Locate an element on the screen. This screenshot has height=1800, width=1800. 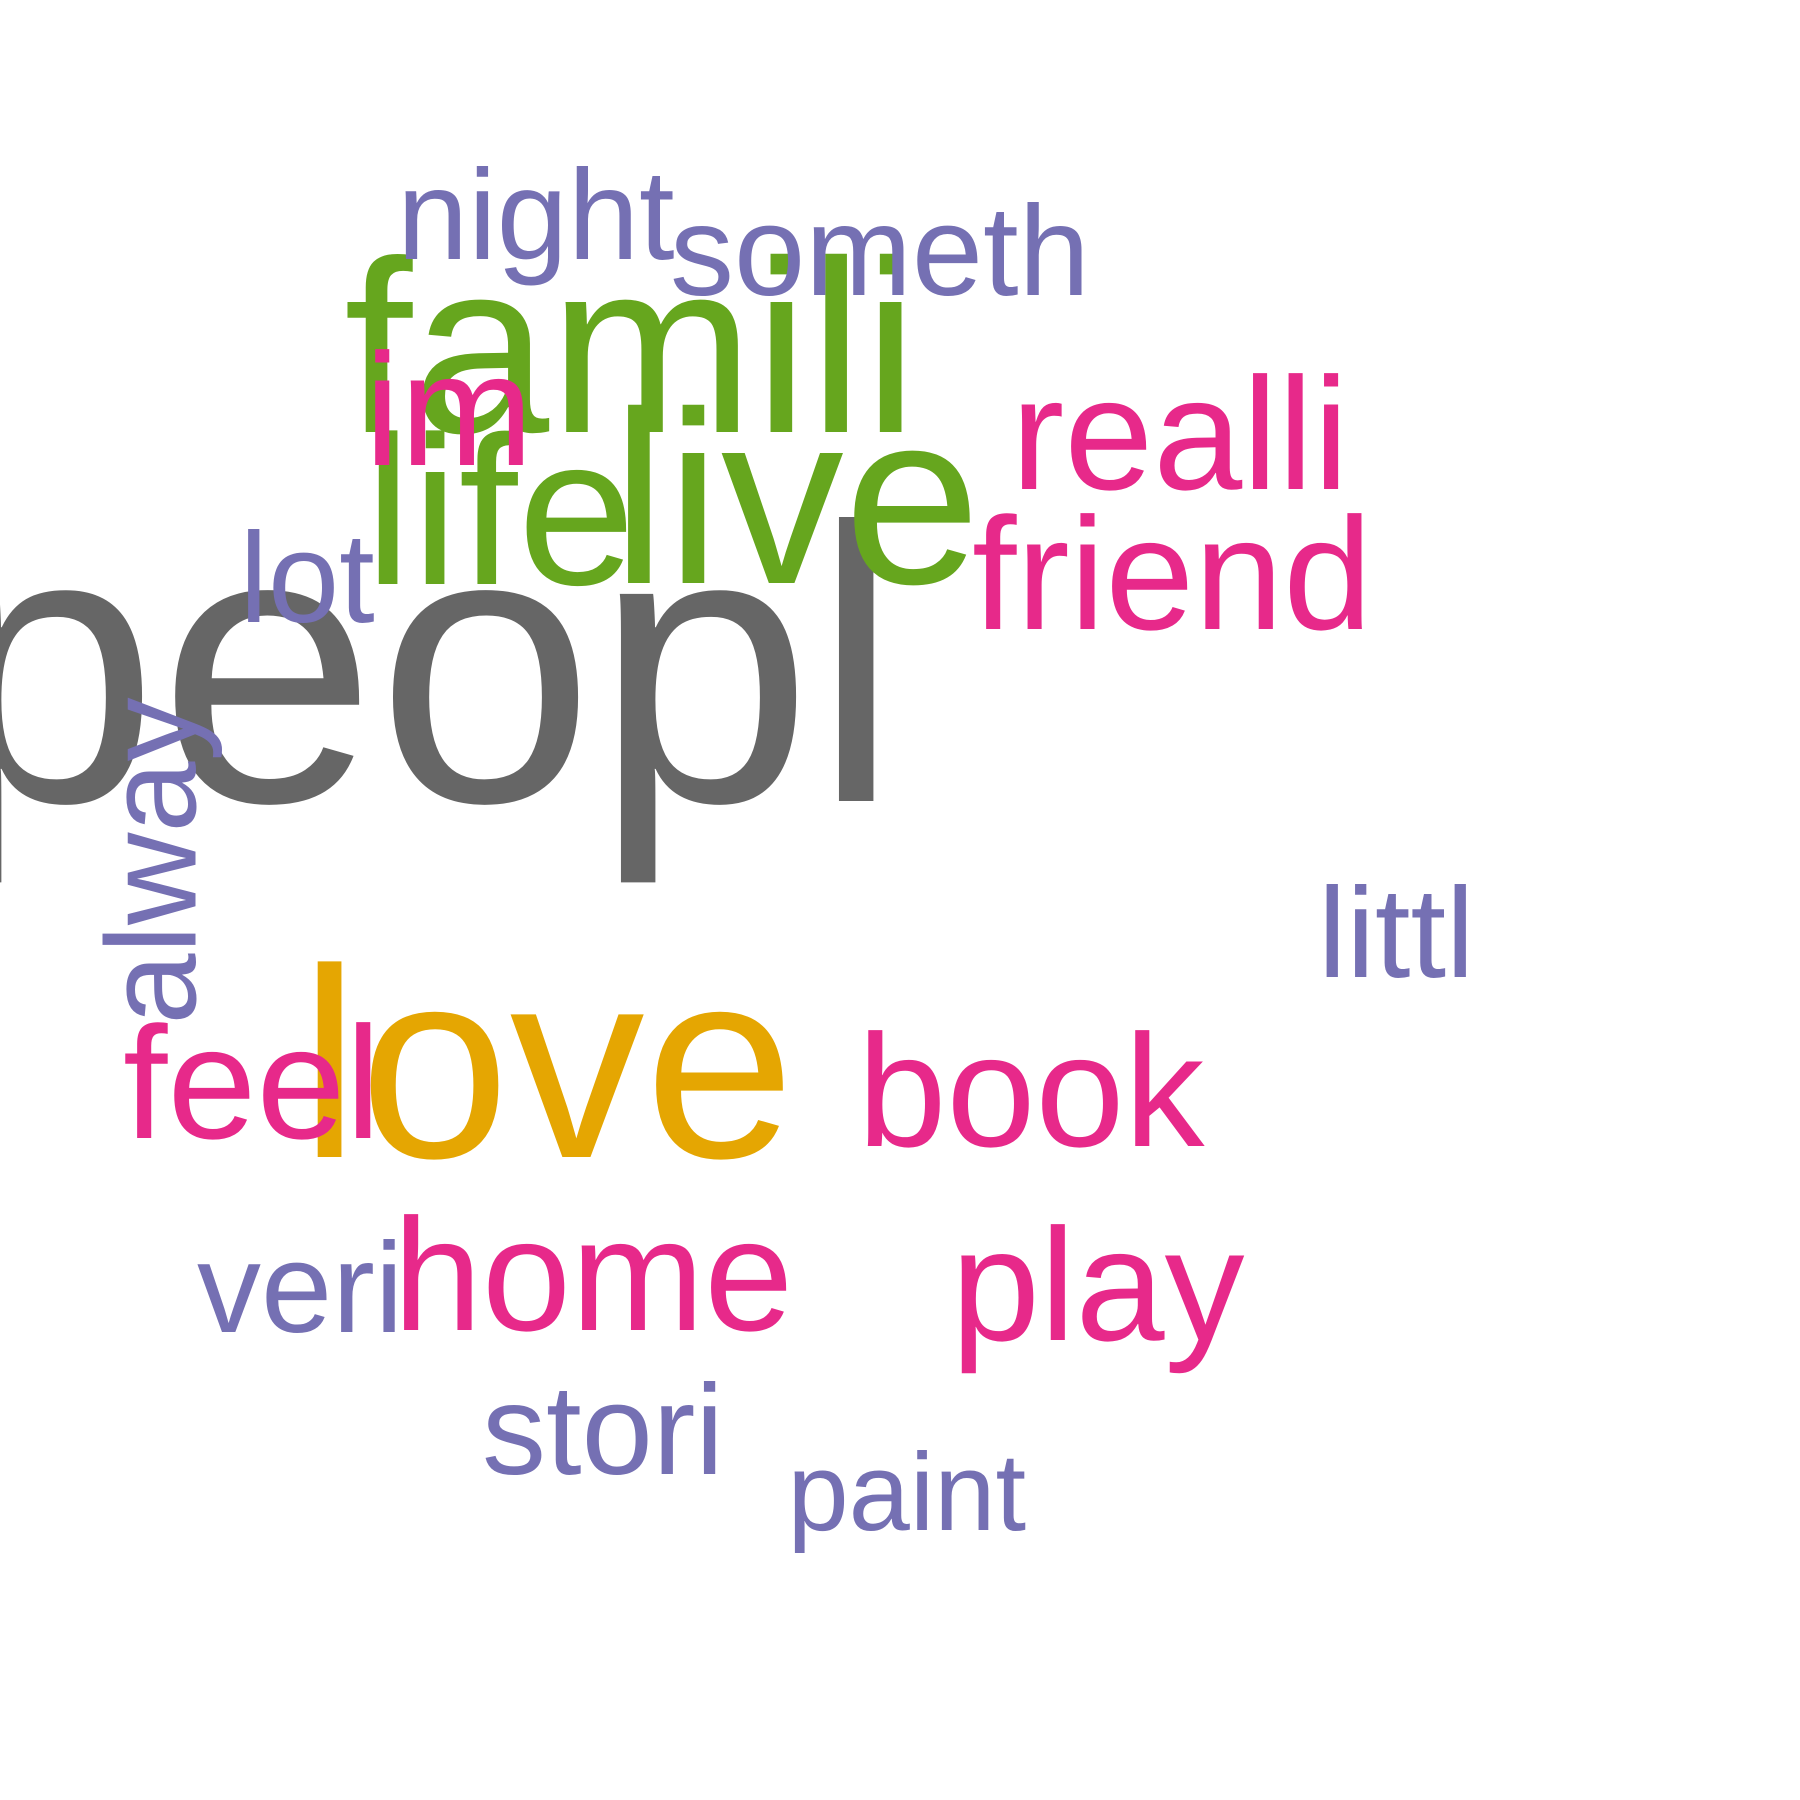
word-feel: feel is located at coordinates (252, 1082).